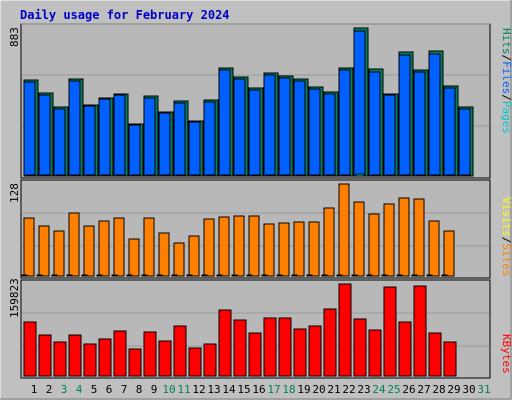 The width and height of the screenshot is (512, 400). I want to click on day-label-22: 22, so click(348, 389).